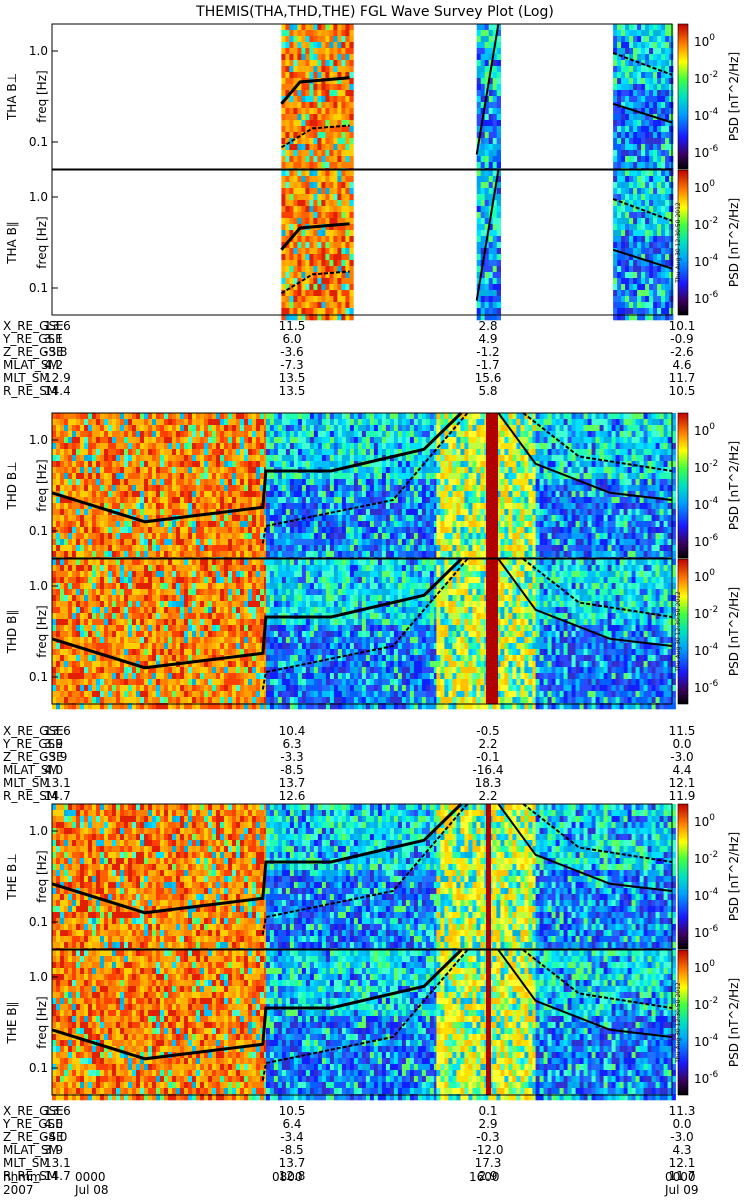 This screenshot has width=750, height=1200. I want to click on colorbar-tick-label: 10-4, so click(706, 115).